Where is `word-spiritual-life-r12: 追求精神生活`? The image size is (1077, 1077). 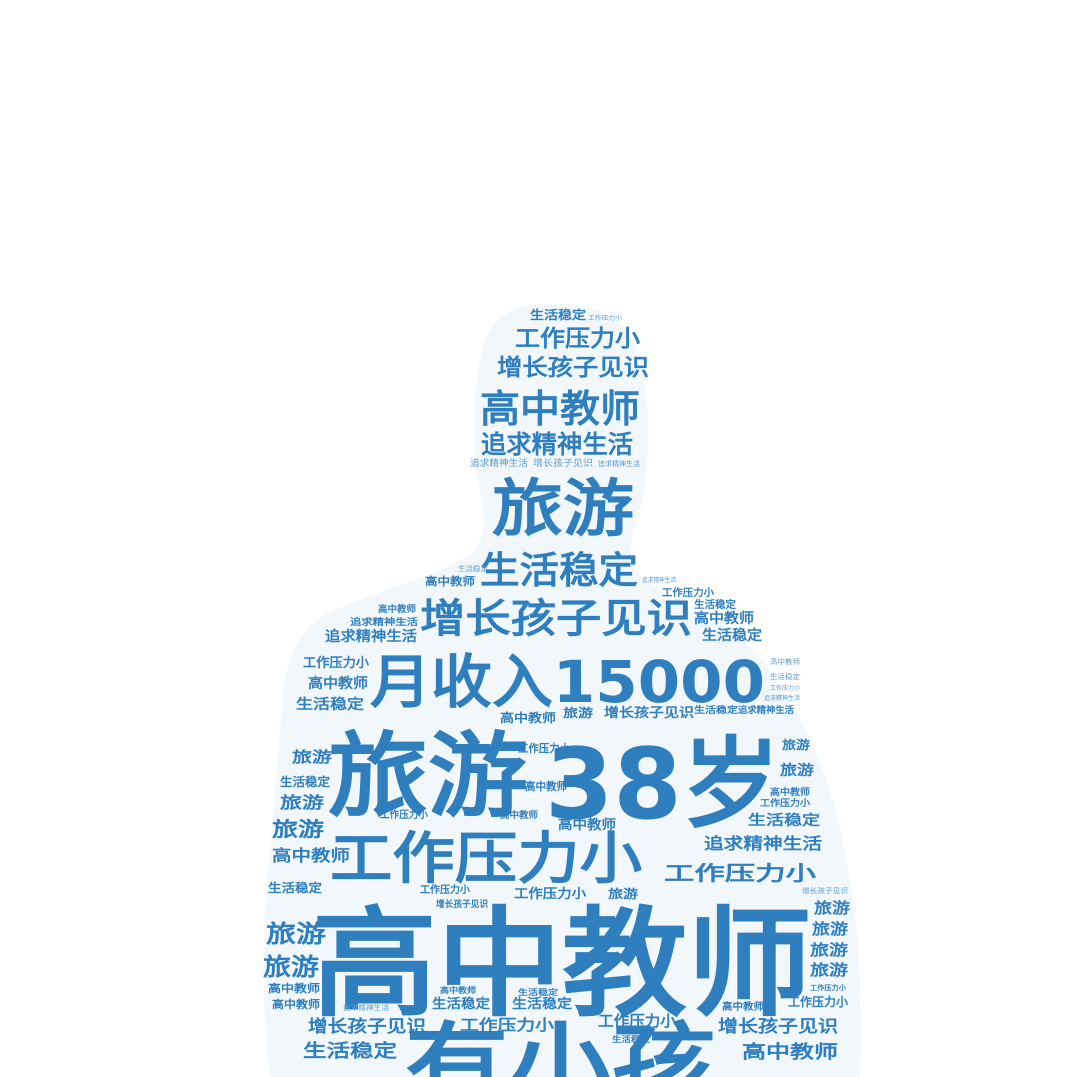
word-spiritual-life-r12: 追求精神生活 is located at coordinates (763, 843).